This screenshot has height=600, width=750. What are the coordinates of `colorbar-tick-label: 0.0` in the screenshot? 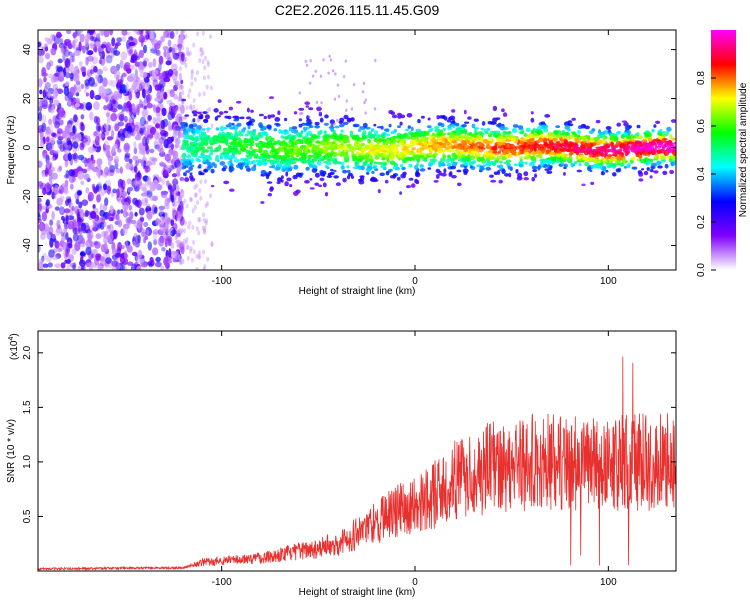 It's located at (701, 270).